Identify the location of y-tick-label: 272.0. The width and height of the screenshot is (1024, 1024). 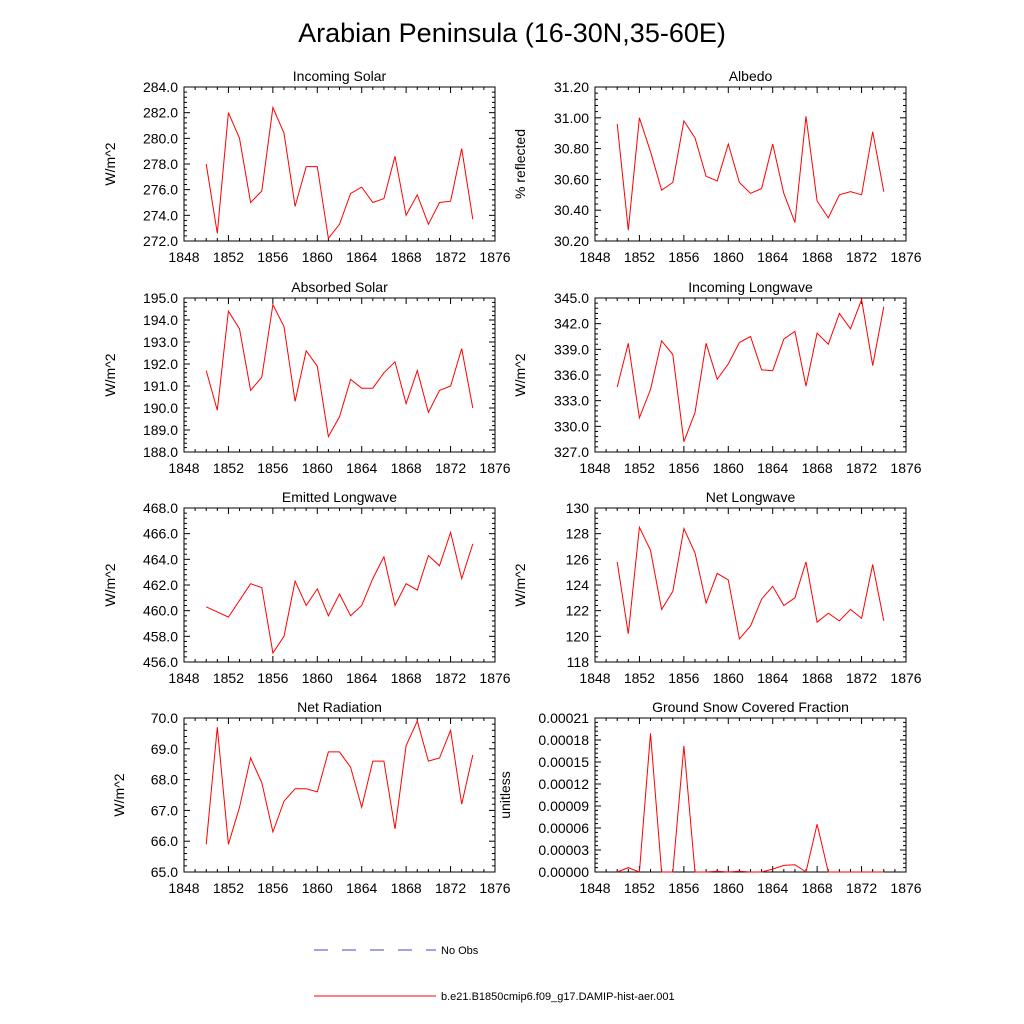
(160, 241).